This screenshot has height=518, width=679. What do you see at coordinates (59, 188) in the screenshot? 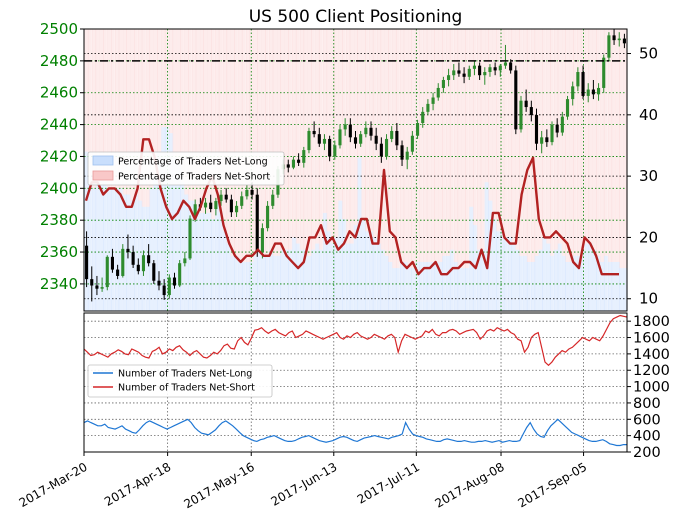
I see `price-tick-label: 2400` at bounding box center [59, 188].